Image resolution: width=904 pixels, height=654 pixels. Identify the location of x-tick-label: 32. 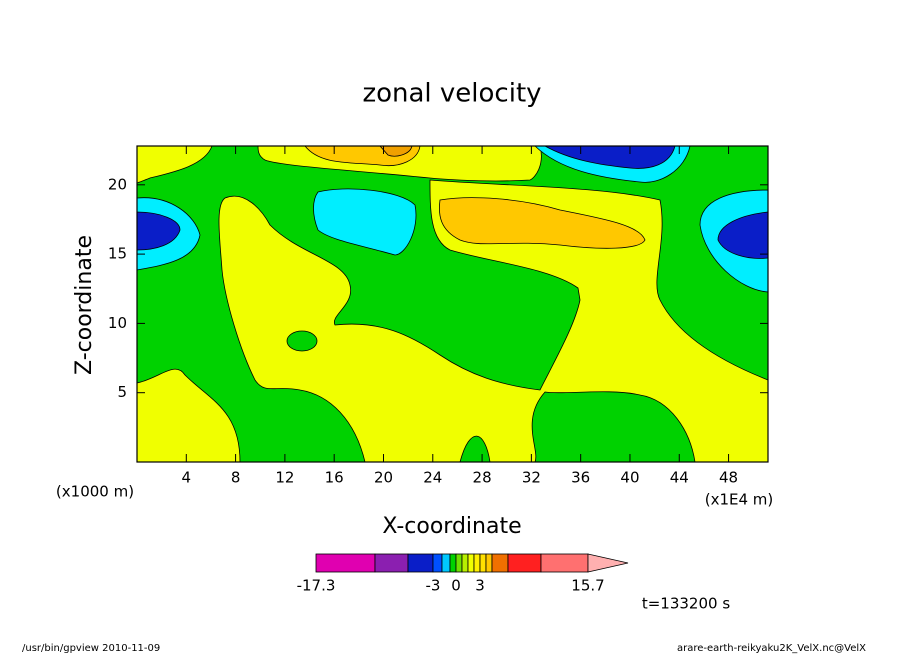
(531, 478).